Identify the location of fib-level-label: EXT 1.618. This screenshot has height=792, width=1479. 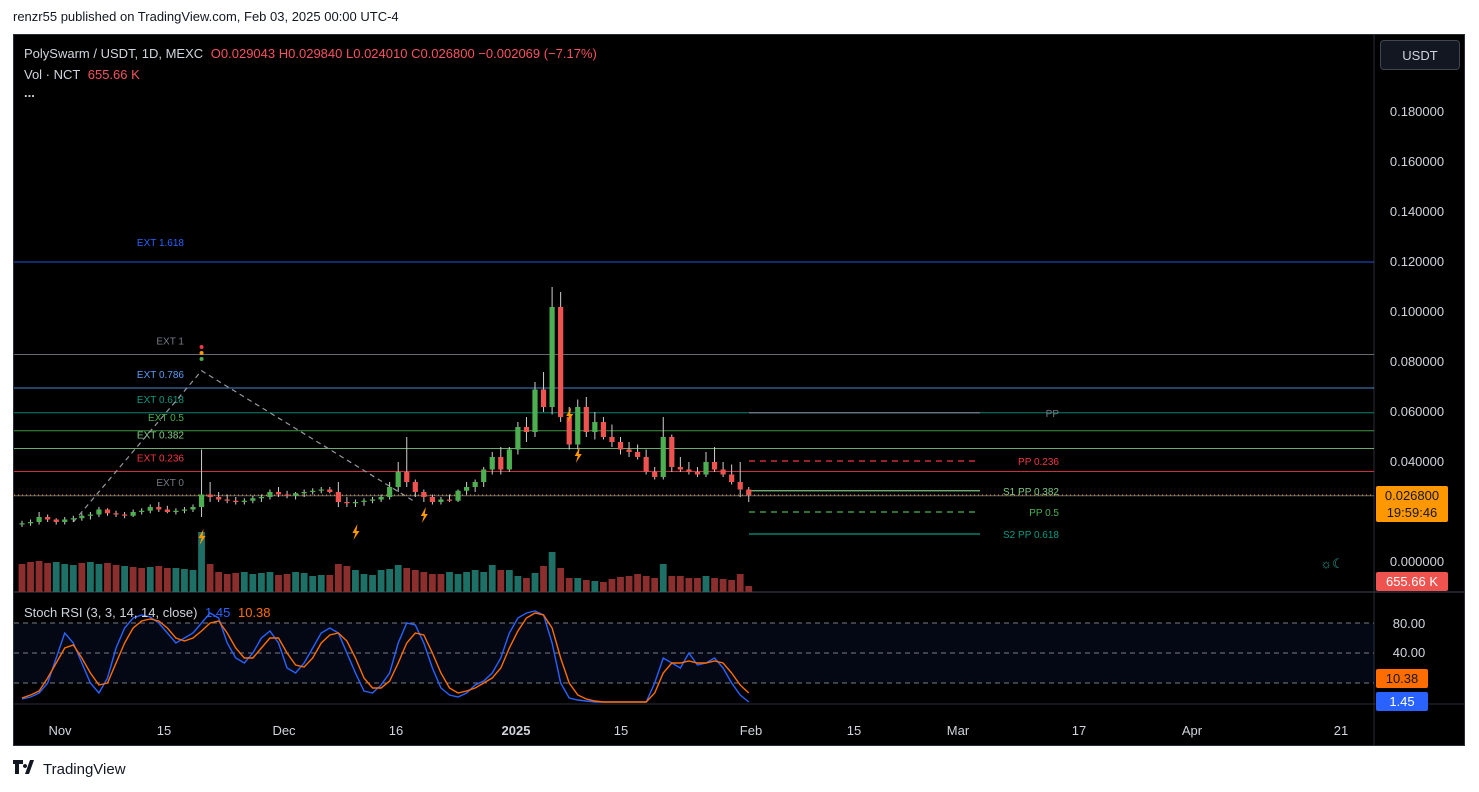
(161, 243).